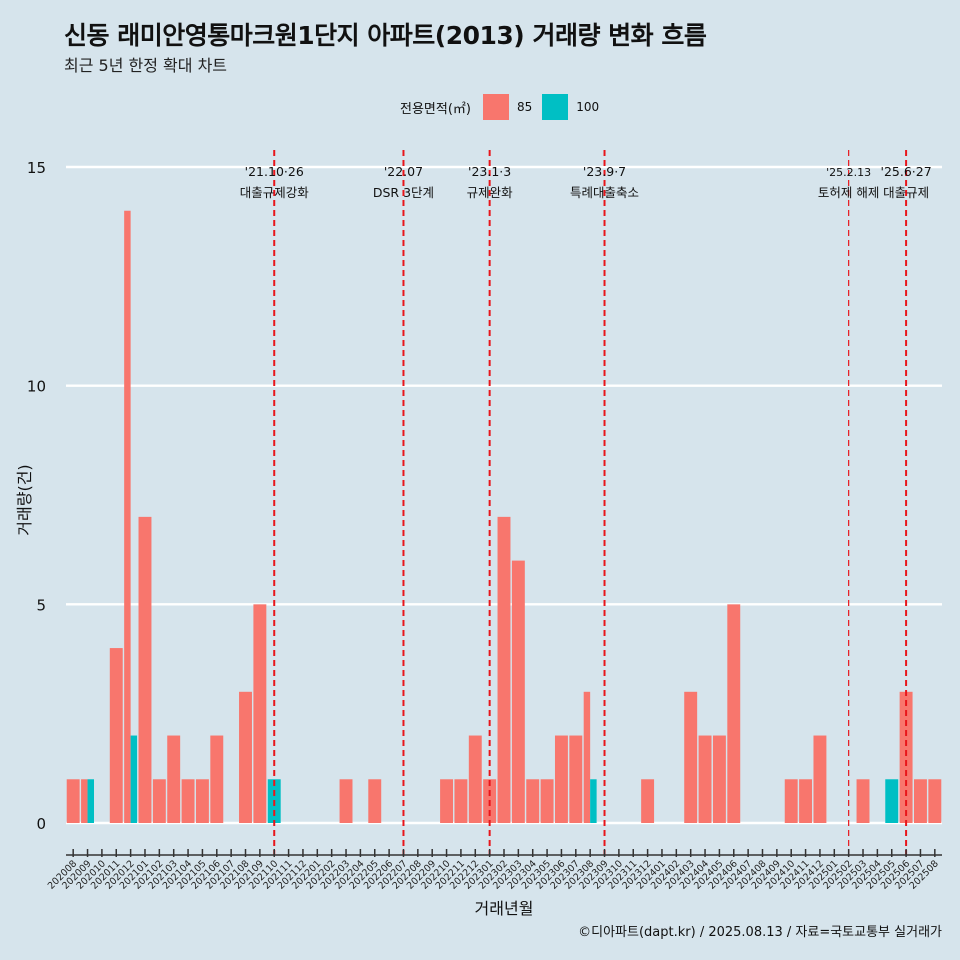  Describe the element at coordinates (489, 171) in the screenshot. I see `event-date-202301: '23.1·3` at that location.